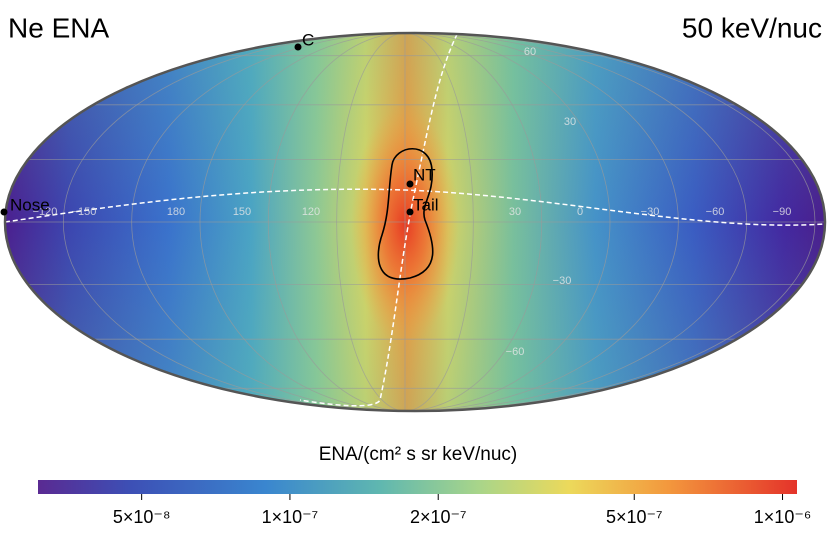 The height and width of the screenshot is (539, 830). Describe the element at coordinates (715, 212) in the screenshot. I see `longitude-label: −60` at that location.